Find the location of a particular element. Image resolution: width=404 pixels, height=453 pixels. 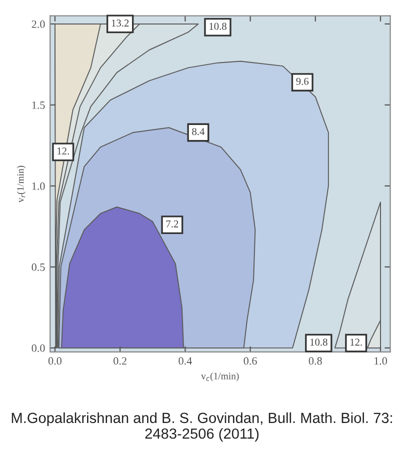

annotation: 7.2 is located at coordinates (172, 224).